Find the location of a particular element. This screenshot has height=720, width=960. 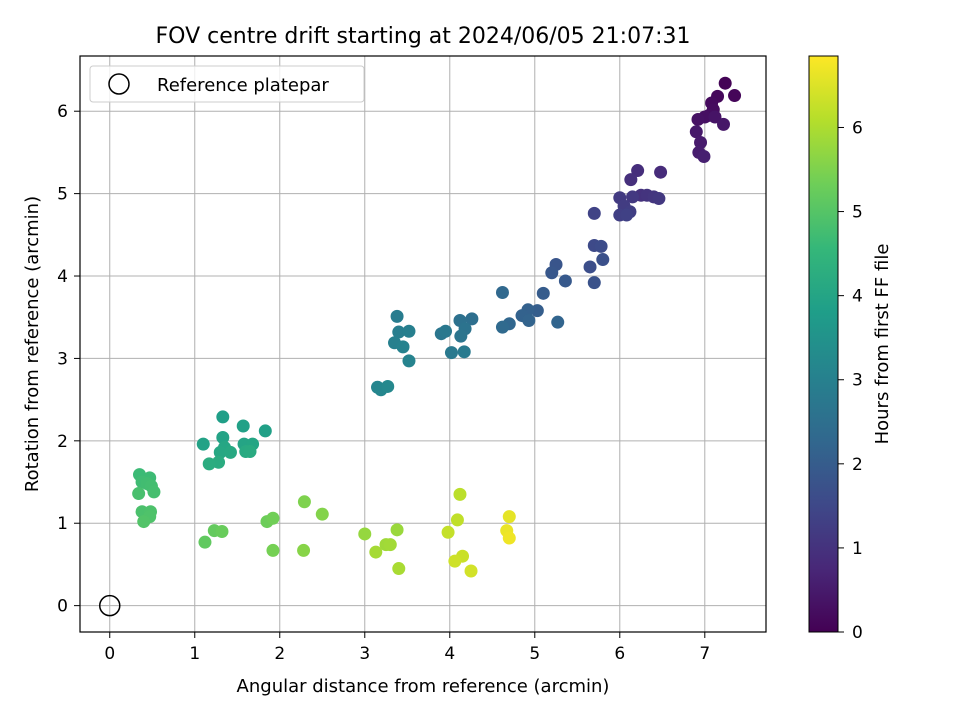

colorbar-ticks: 0 1 2 3 4 5 6 is located at coordinates (850, 380).